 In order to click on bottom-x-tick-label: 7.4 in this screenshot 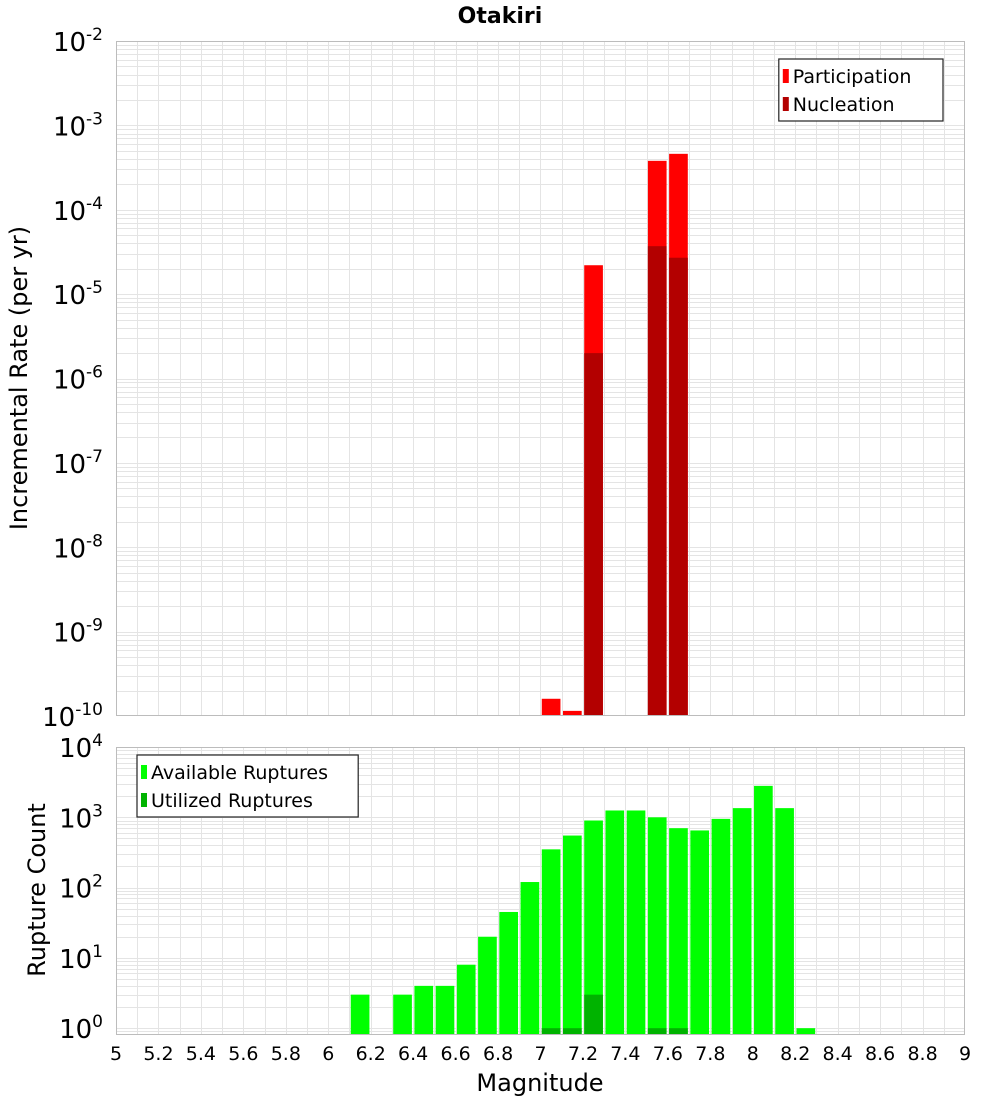, I will do `click(625, 1054)`.